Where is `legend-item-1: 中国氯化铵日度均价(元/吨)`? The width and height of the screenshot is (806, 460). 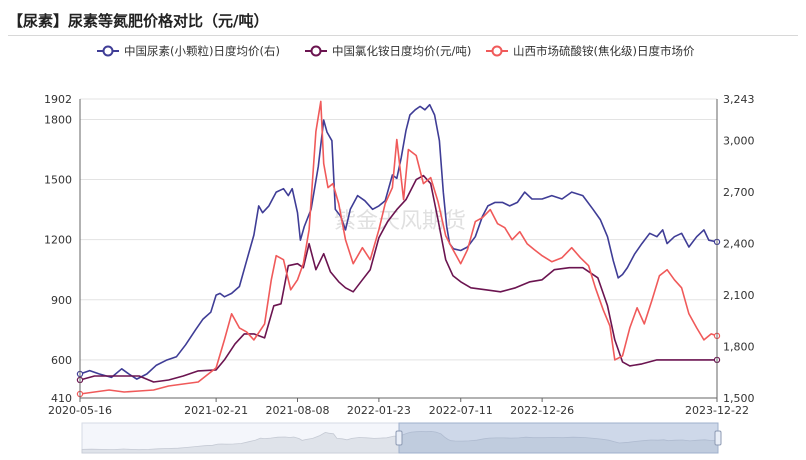 legend-item-1: 中国氯化铵日度均价(元/吨) is located at coordinates (388, 51).